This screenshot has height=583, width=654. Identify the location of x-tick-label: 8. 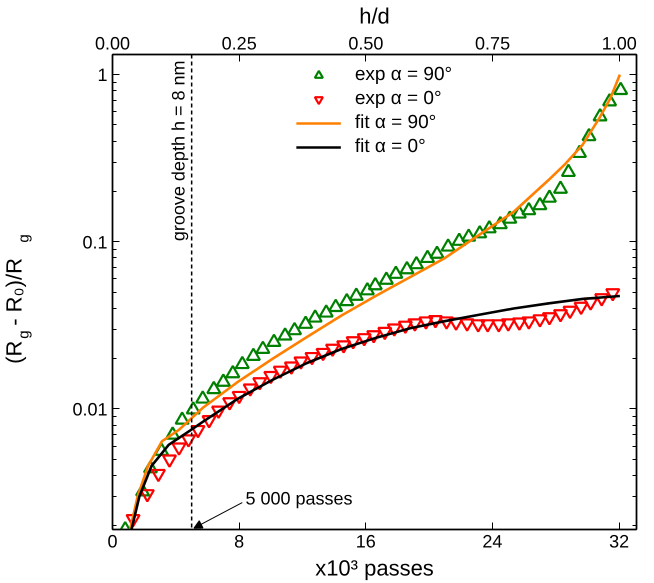
(239, 542).